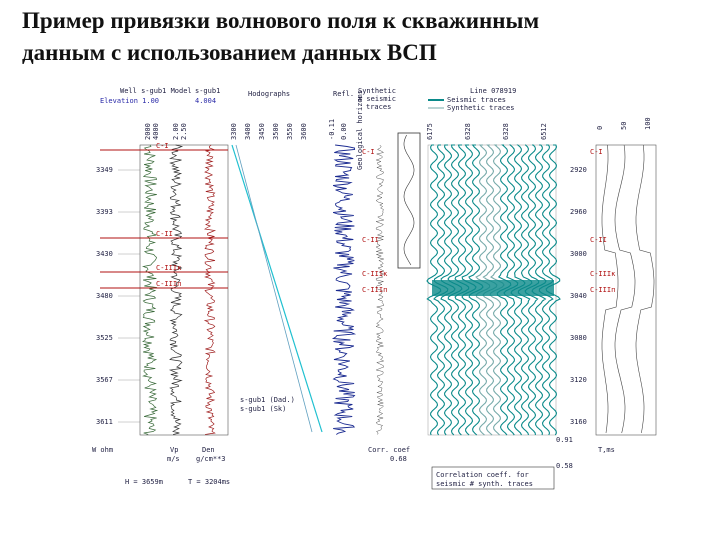  I want to click on depth-label: 3525, so click(104, 338).